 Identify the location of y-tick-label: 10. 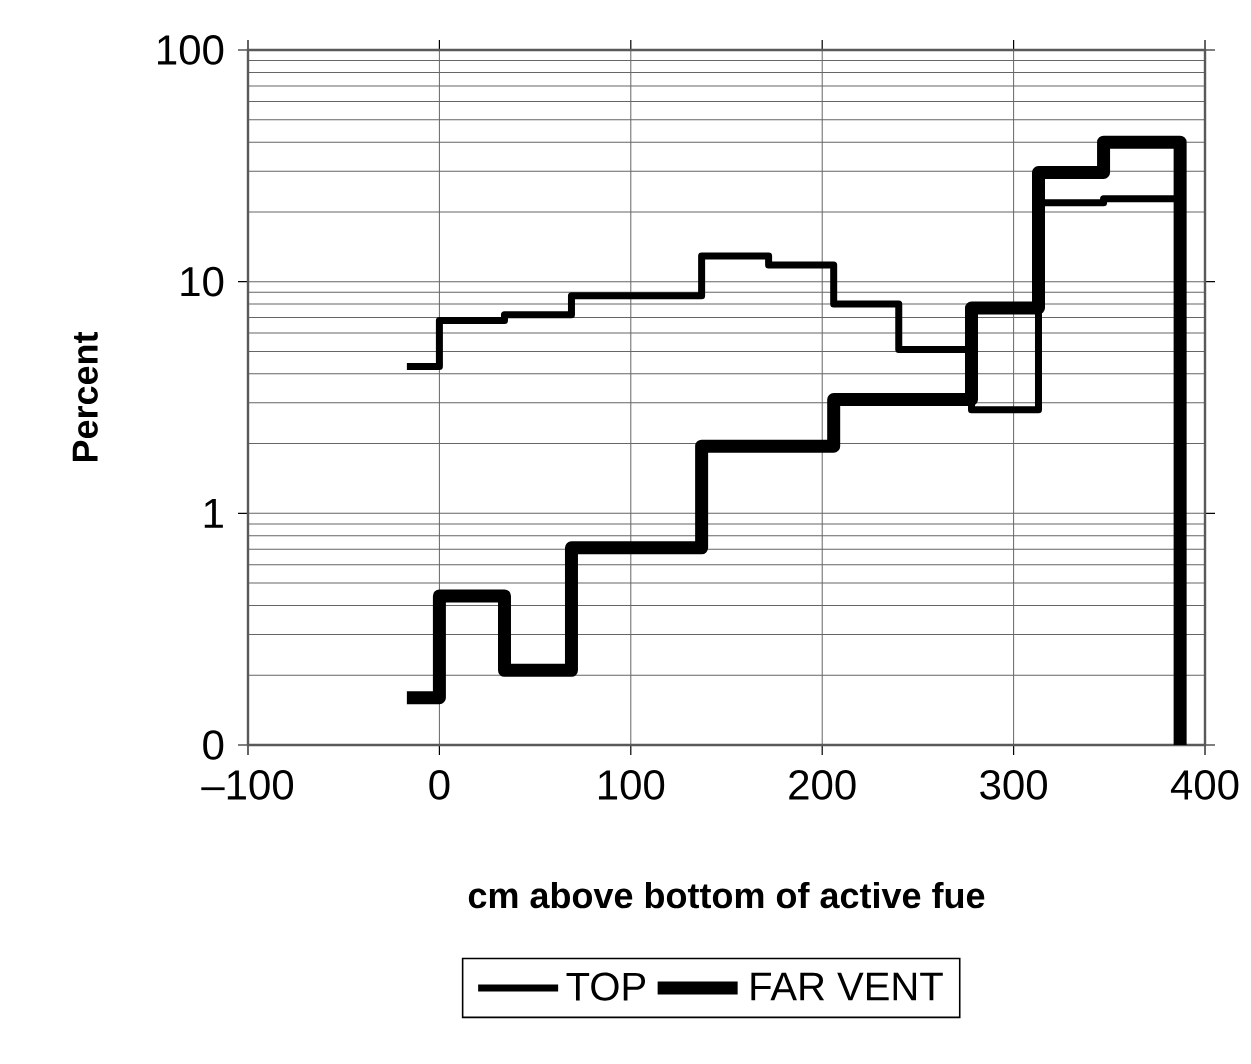
(202, 281).